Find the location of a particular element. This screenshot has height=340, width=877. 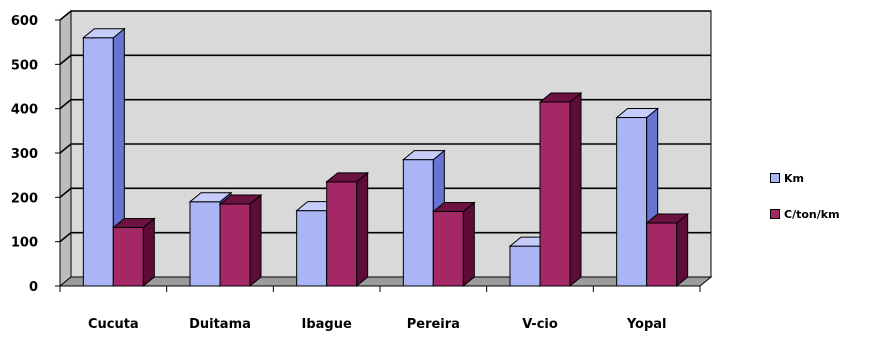

bar-side-cost-pereira is located at coordinates (468, 244).